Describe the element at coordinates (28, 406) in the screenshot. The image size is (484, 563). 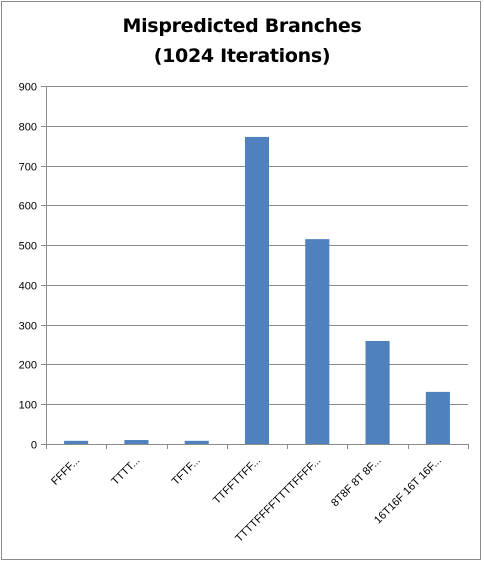
I see `y-tick-label: 100` at that location.